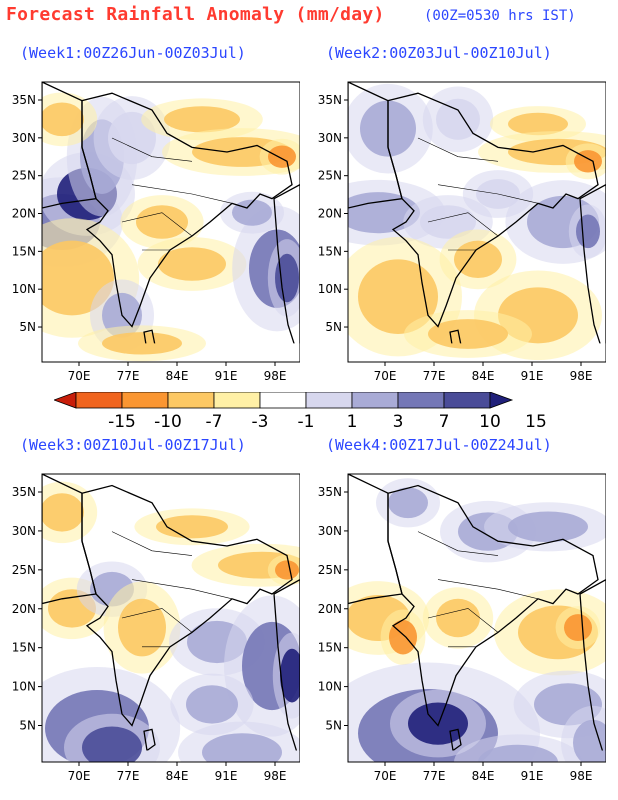 Image resolution: width=618 pixels, height=800 pixels. What do you see at coordinates (352, 422) in the screenshot?
I see `colorbar-level-label: 1` at bounding box center [352, 422].